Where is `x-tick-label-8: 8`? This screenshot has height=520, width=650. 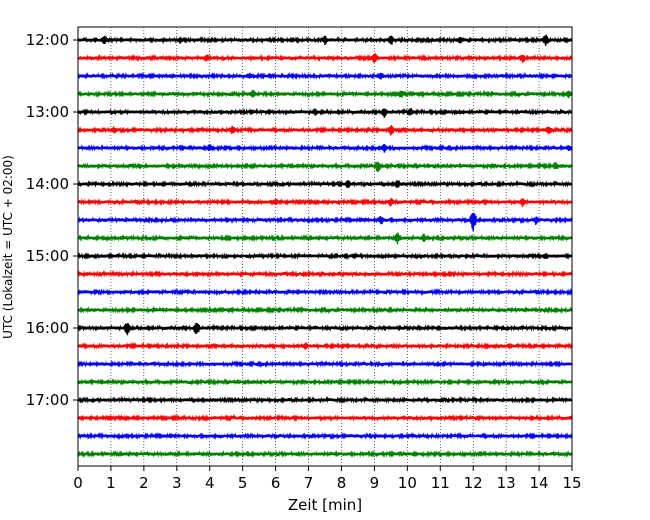 x-tick-label-8: 8 is located at coordinates (342, 483).